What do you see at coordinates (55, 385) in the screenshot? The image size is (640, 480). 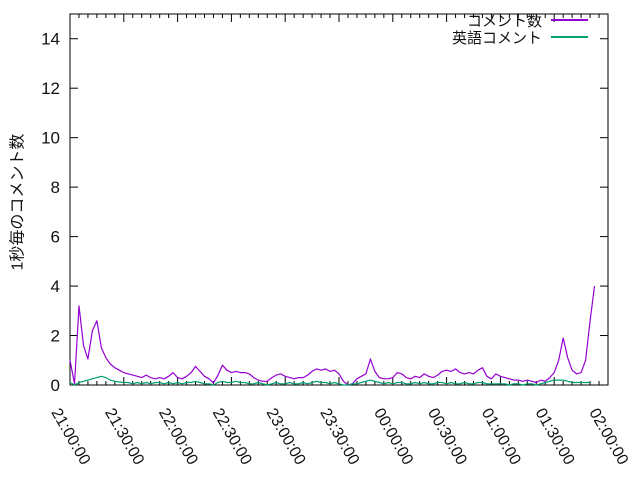 I see `y-tick-label: 0` at bounding box center [55, 385].